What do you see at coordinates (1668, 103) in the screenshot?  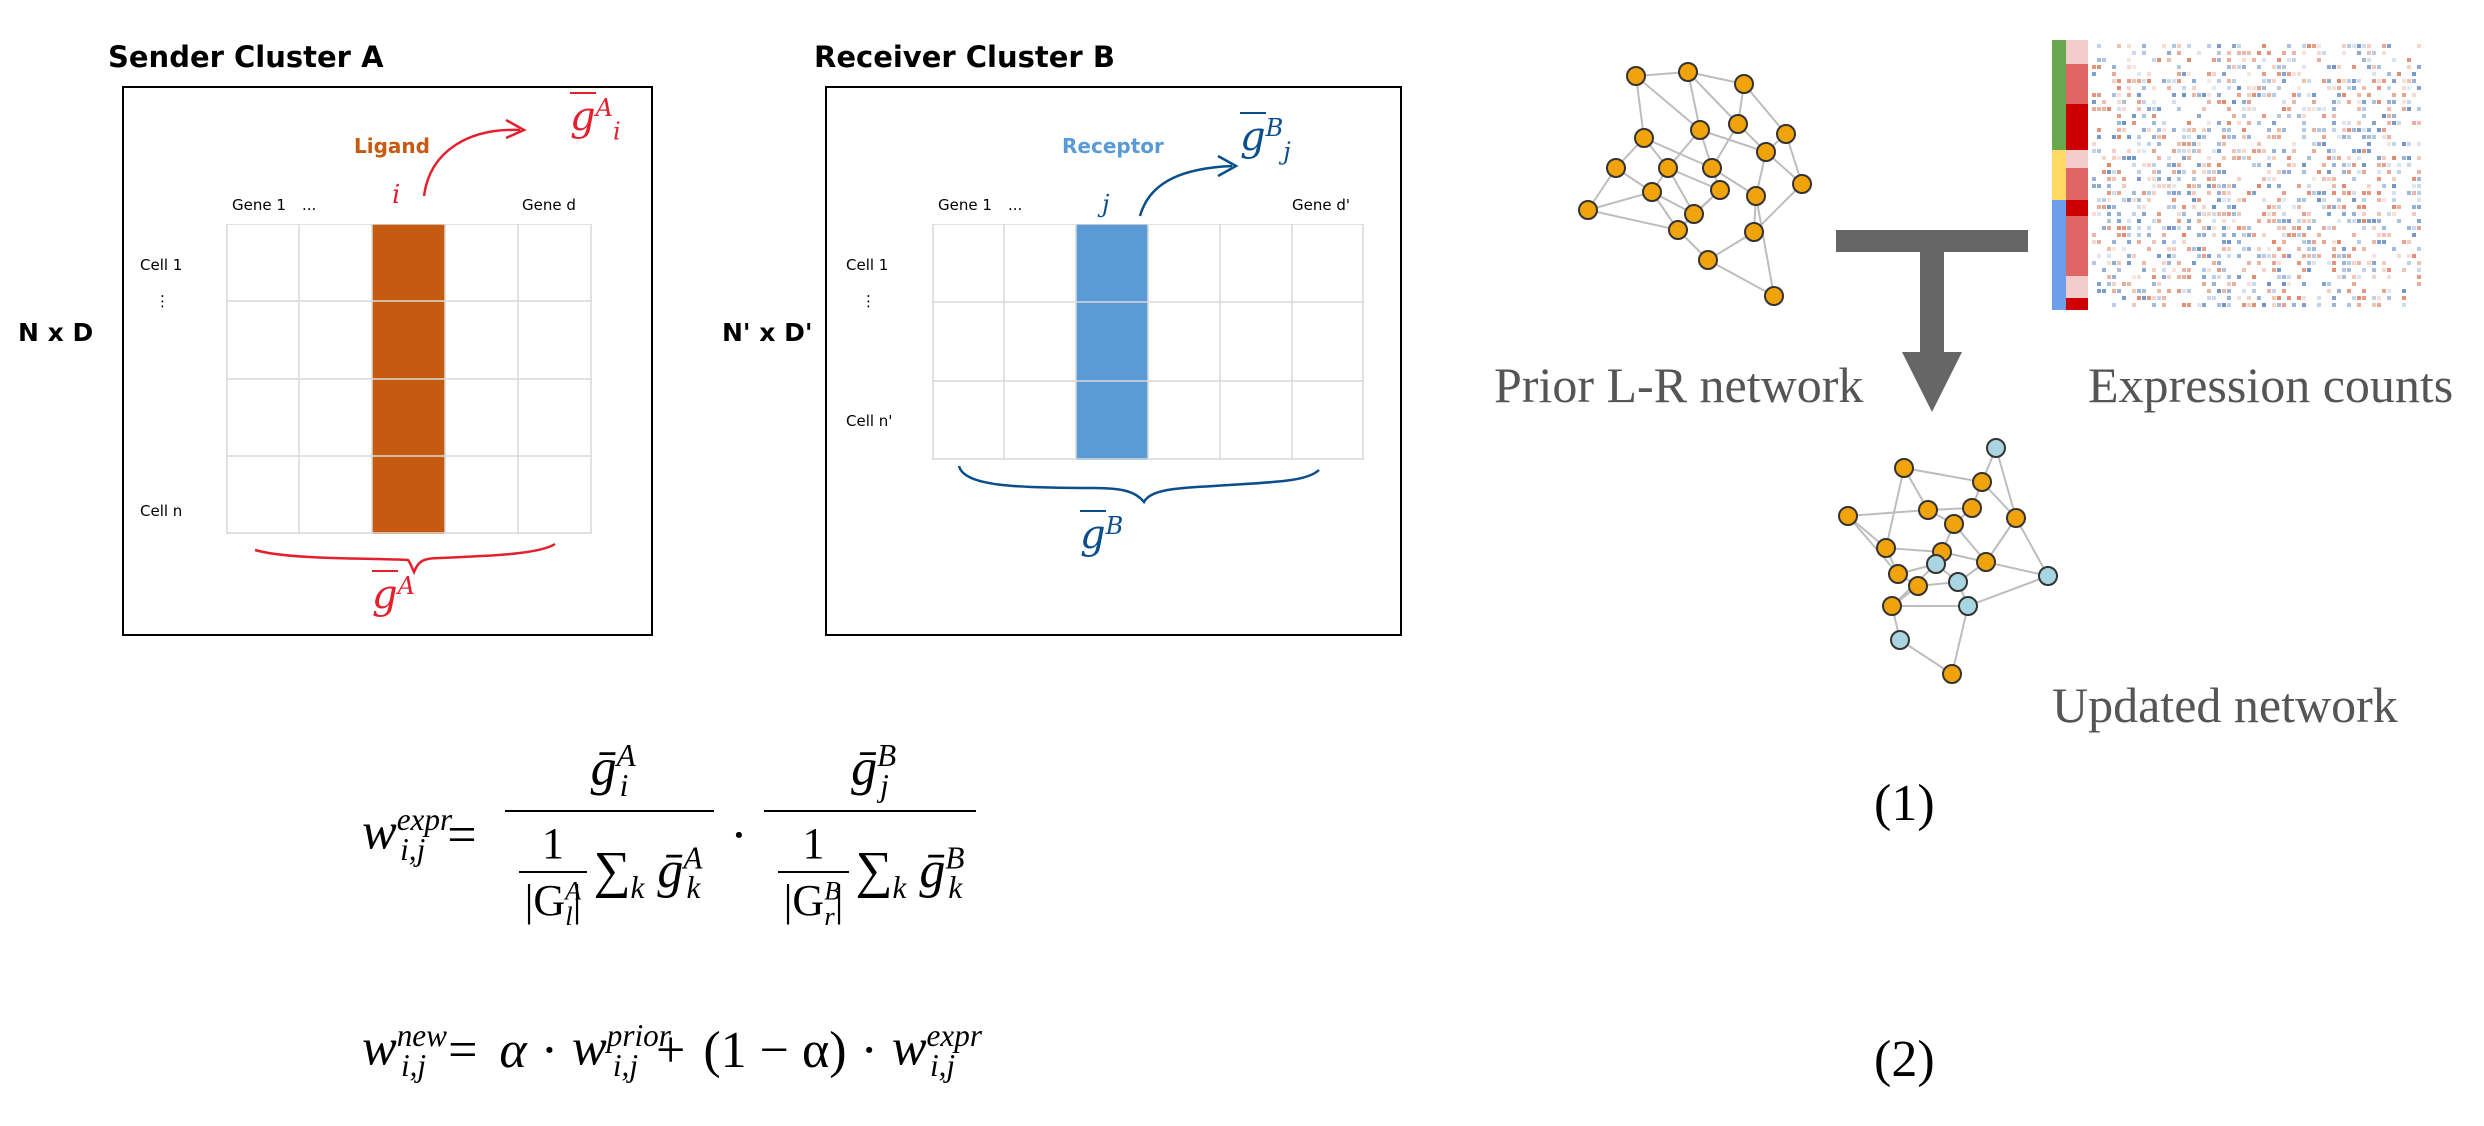 I see `prior-network-edge` at bounding box center [1668, 103].